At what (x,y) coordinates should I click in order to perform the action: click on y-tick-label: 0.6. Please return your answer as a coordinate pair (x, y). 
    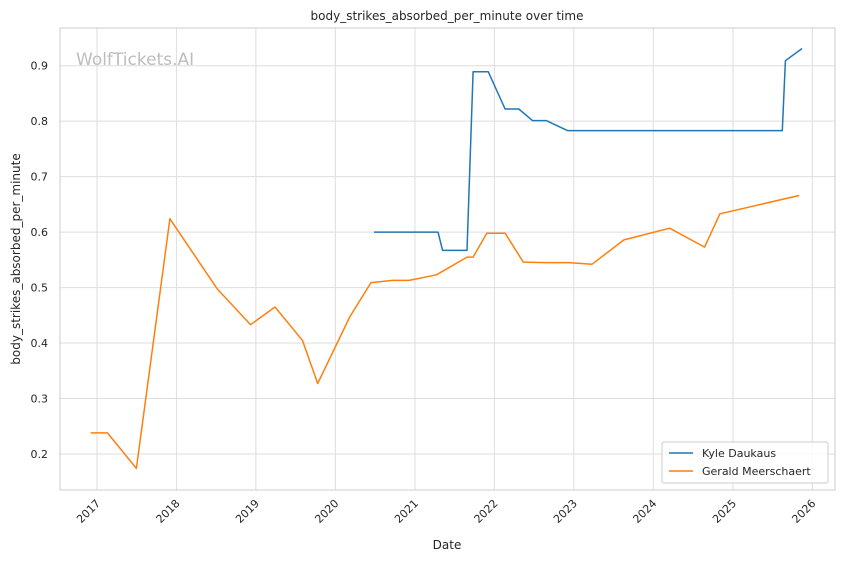
    Looking at the image, I should click on (40, 232).